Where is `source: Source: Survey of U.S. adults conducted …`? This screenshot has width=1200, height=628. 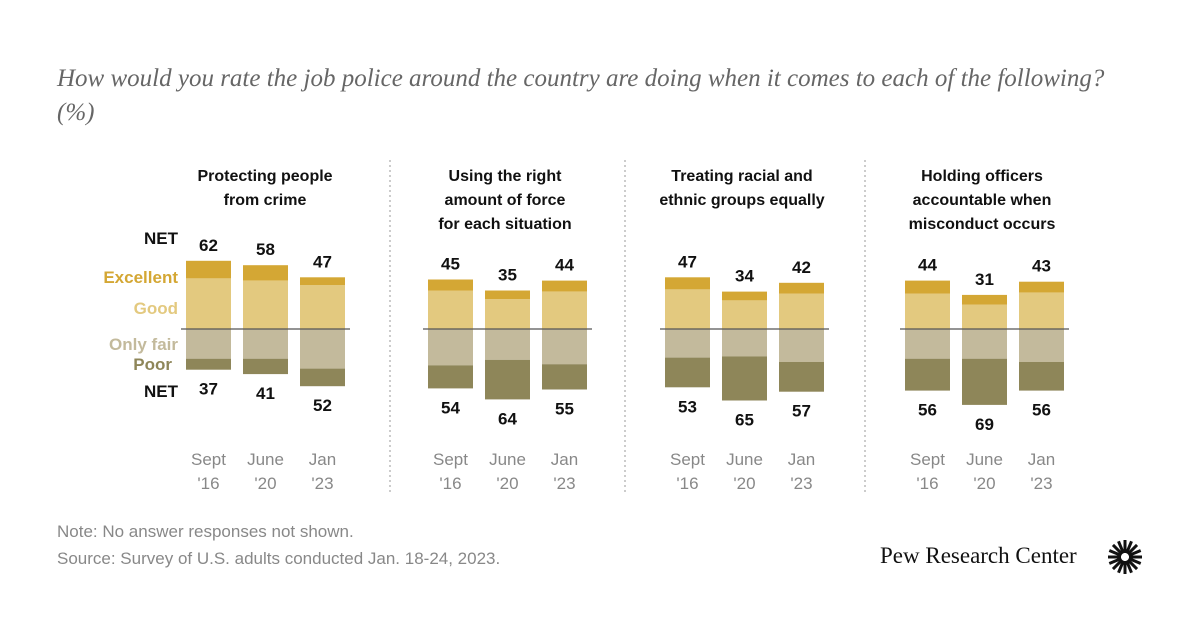 source: Source: Survey of U.S. adults conducted … is located at coordinates (279, 558).